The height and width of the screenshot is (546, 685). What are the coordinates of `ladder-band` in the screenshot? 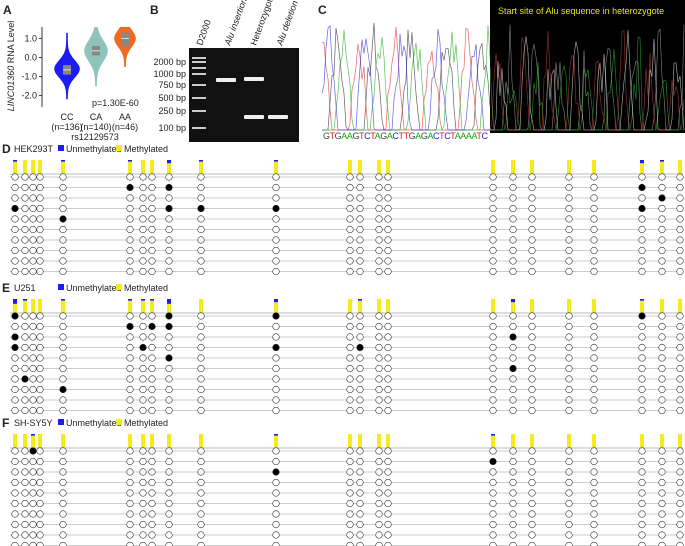 It's located at (199, 128).